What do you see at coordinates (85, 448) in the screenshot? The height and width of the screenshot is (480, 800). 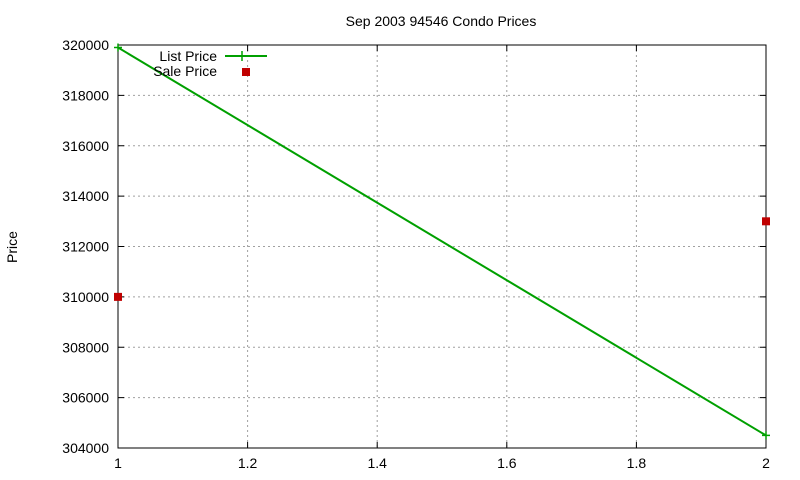 I see `y-tick-label: 304000` at bounding box center [85, 448].